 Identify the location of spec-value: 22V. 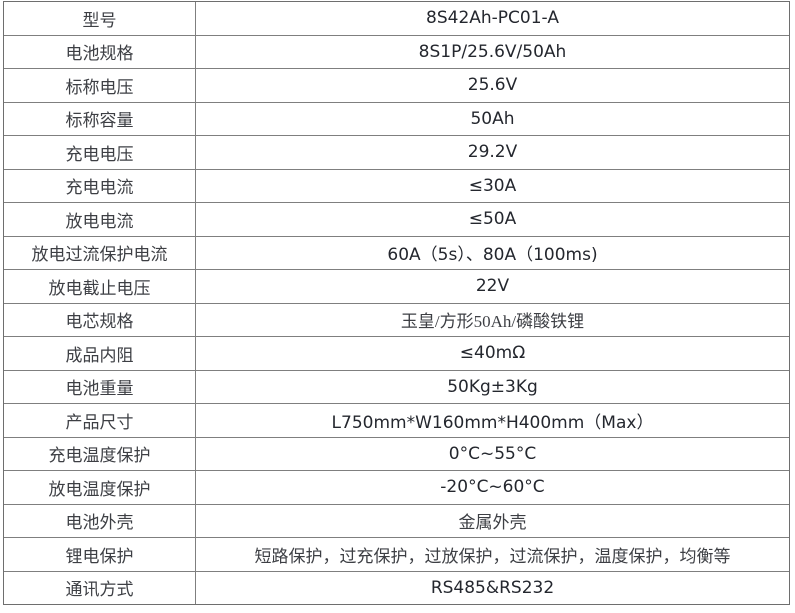
(492, 286).